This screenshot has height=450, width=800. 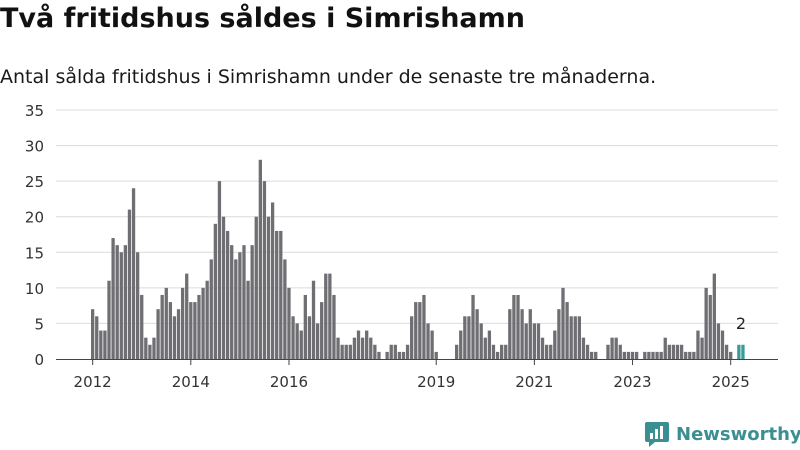 I want to click on newsworthy-logo-icon, so click(x=657, y=434).